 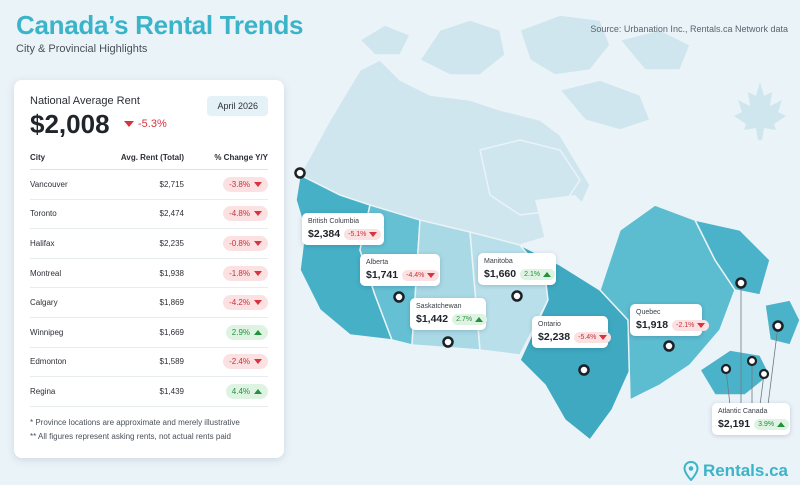 I want to click on label-alberta: Alberta $1,741 -4.4%, so click(x=400, y=270).